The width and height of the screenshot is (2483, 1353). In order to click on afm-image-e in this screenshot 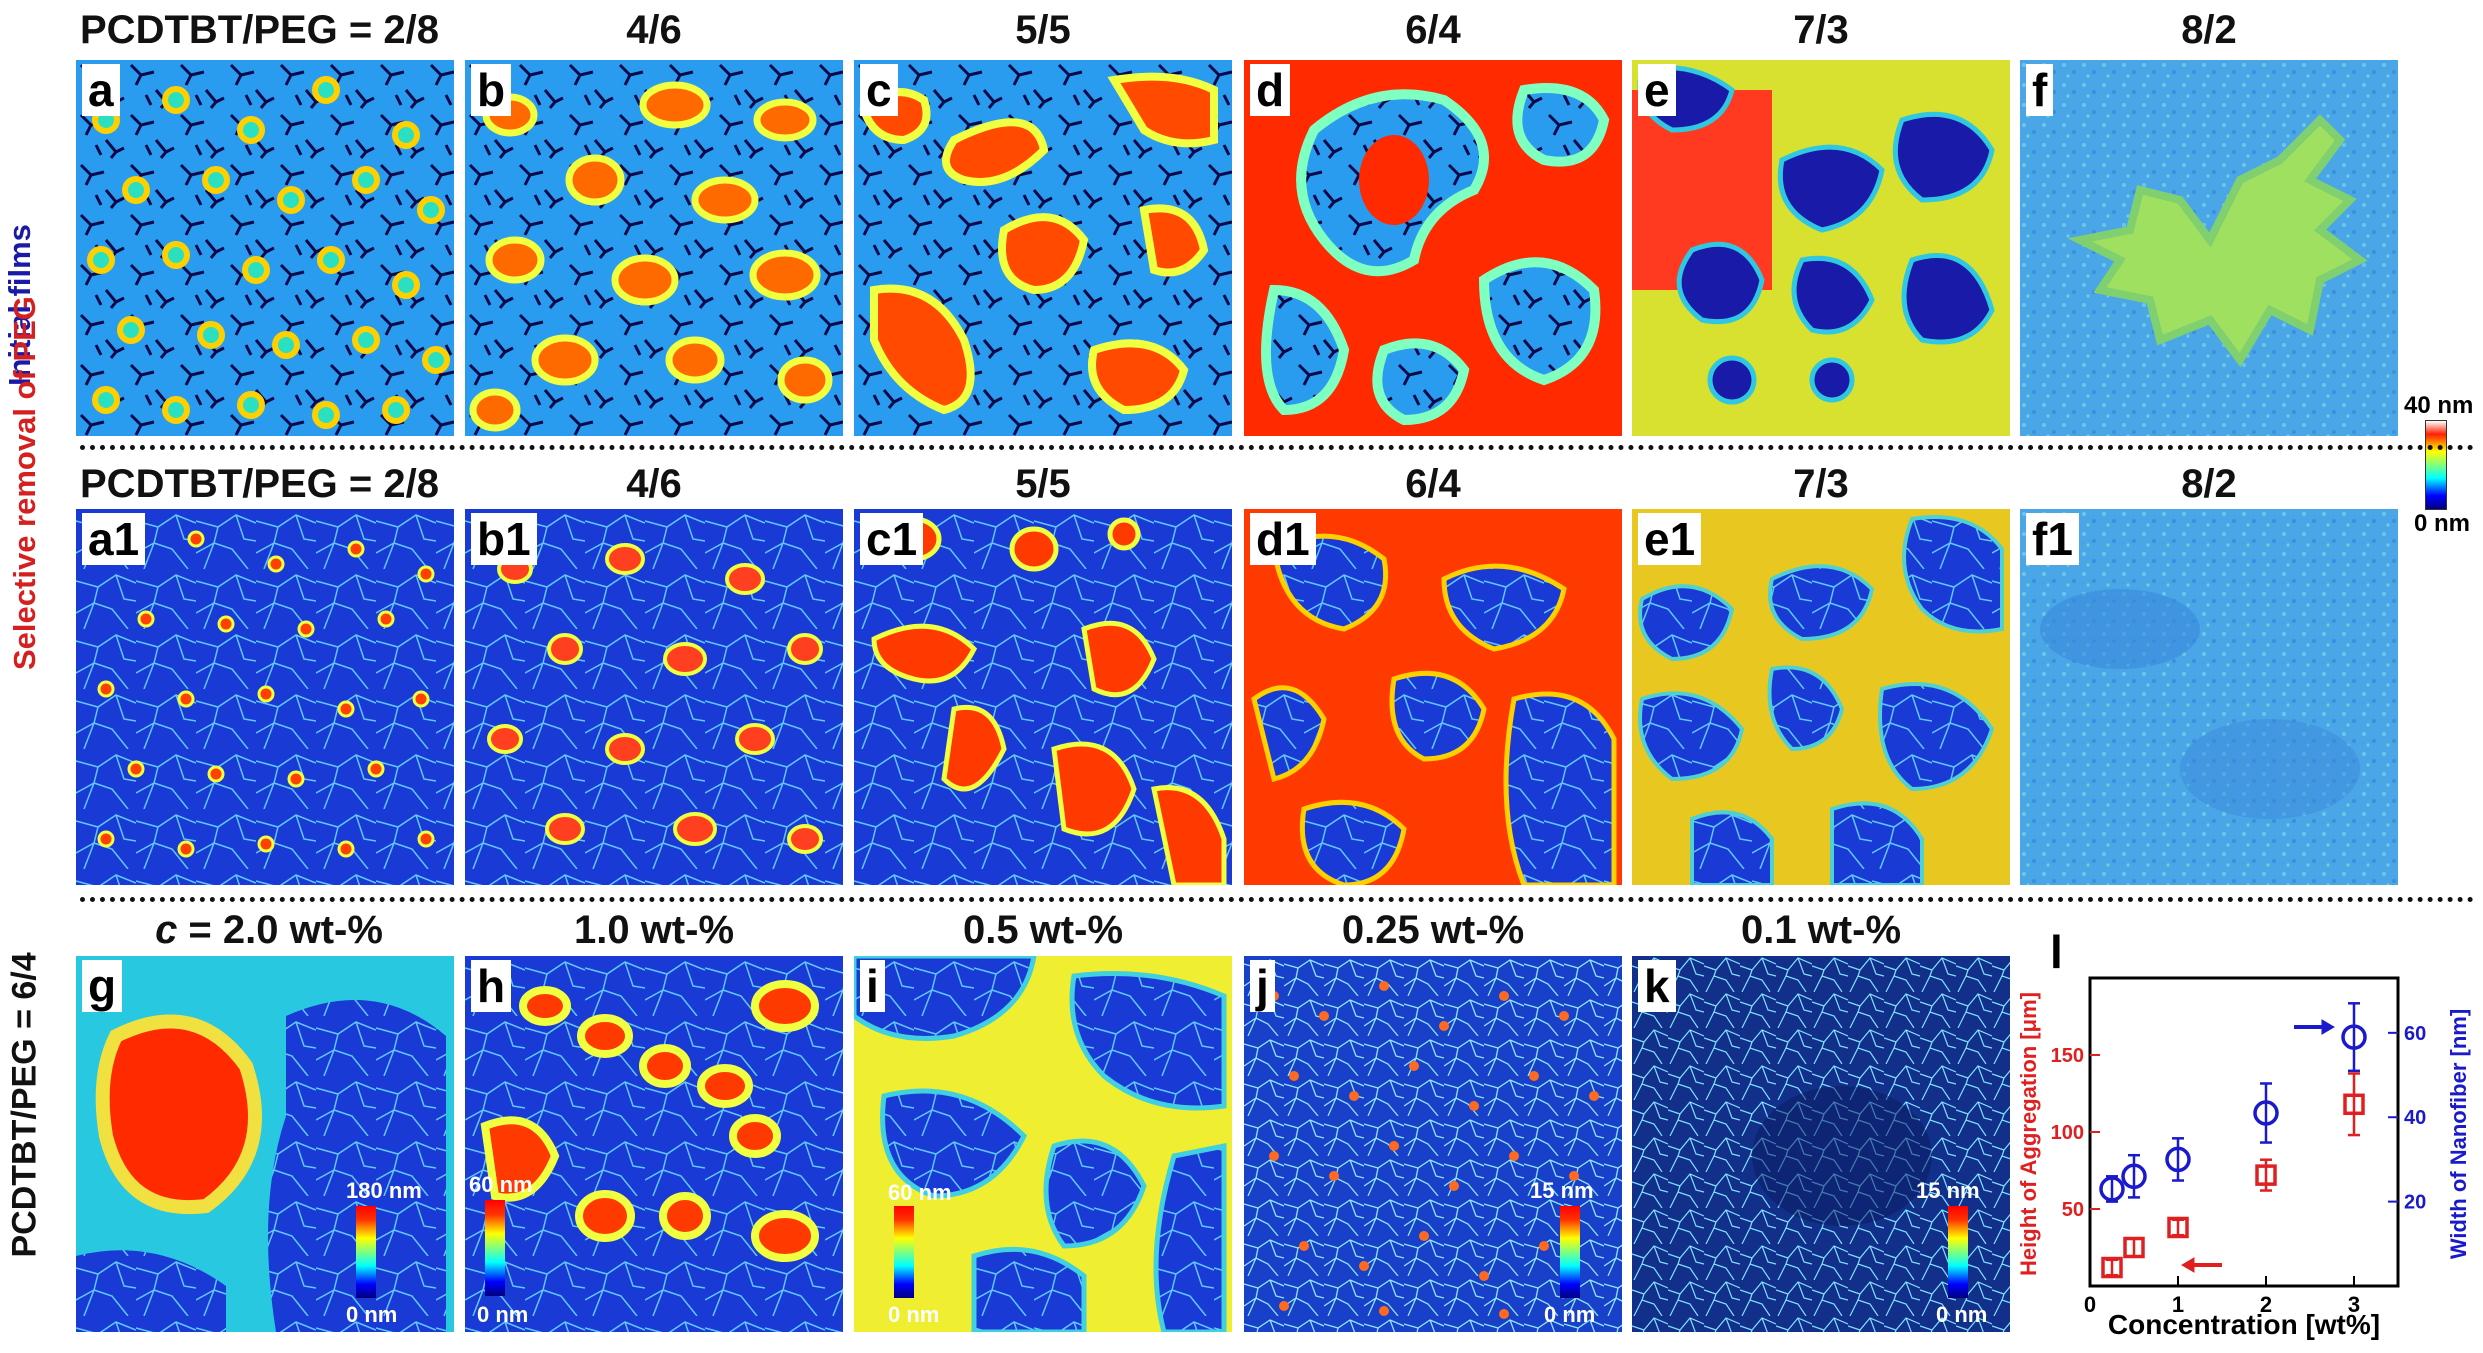, I will do `click(1821, 248)`.